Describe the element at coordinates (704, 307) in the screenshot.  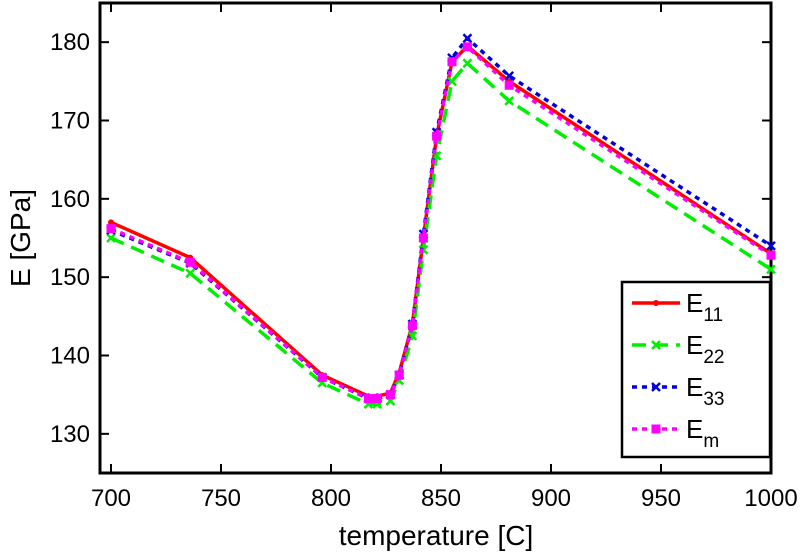
I see `legend-label: E11` at that location.